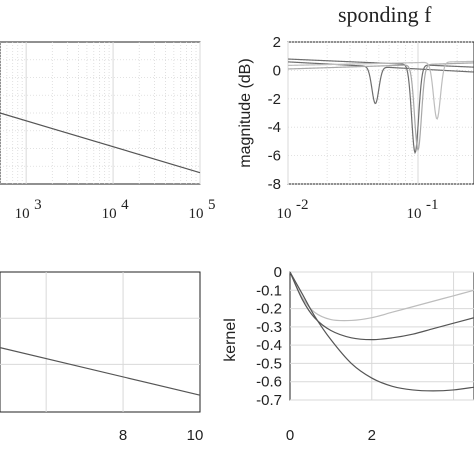 The image size is (474, 474). What do you see at coordinates (269, 345) in the screenshot?
I see `y-tick-label: -0.4` at bounding box center [269, 345].